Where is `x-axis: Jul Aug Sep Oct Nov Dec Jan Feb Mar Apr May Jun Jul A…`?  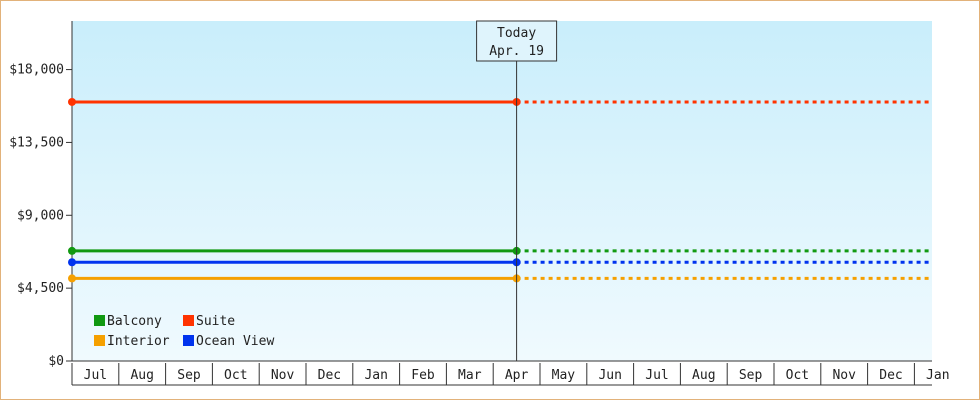 x-axis: Jul Aug Sep Oct Nov Dec Jan Feb Mar Apr May Jun Jul A… is located at coordinates (510, 373).